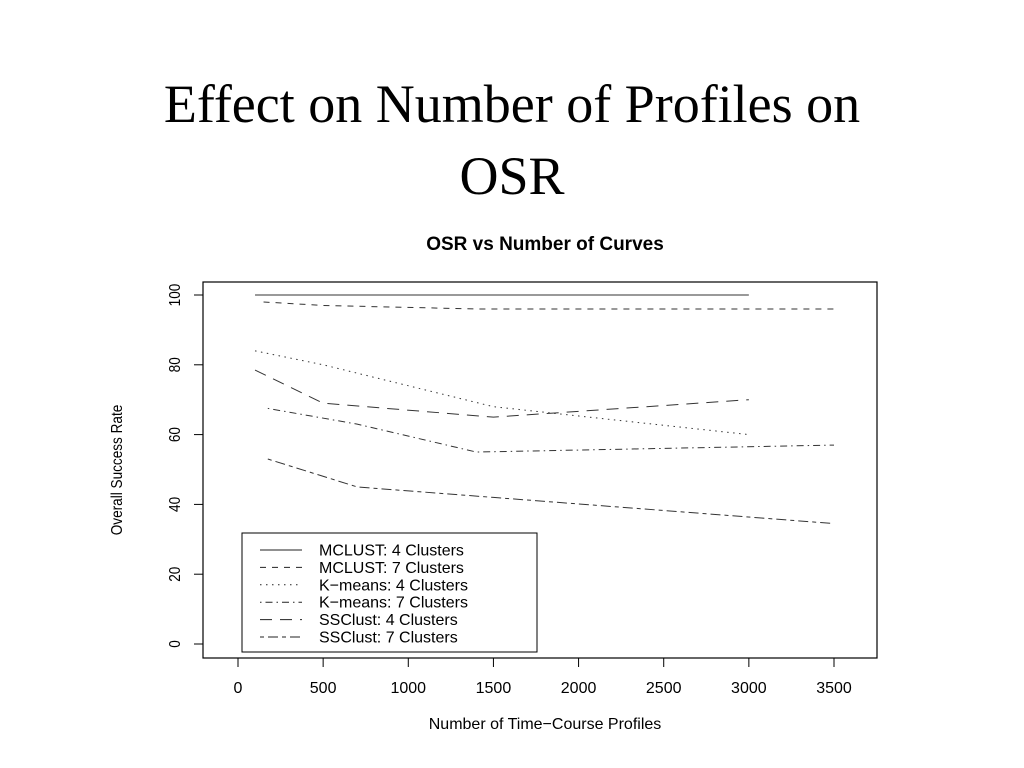 Image resolution: width=1024 pixels, height=768 pixels. What do you see at coordinates (512, 104) in the screenshot?
I see `slide-title-line-1: Effect on Number of Profiles on` at bounding box center [512, 104].